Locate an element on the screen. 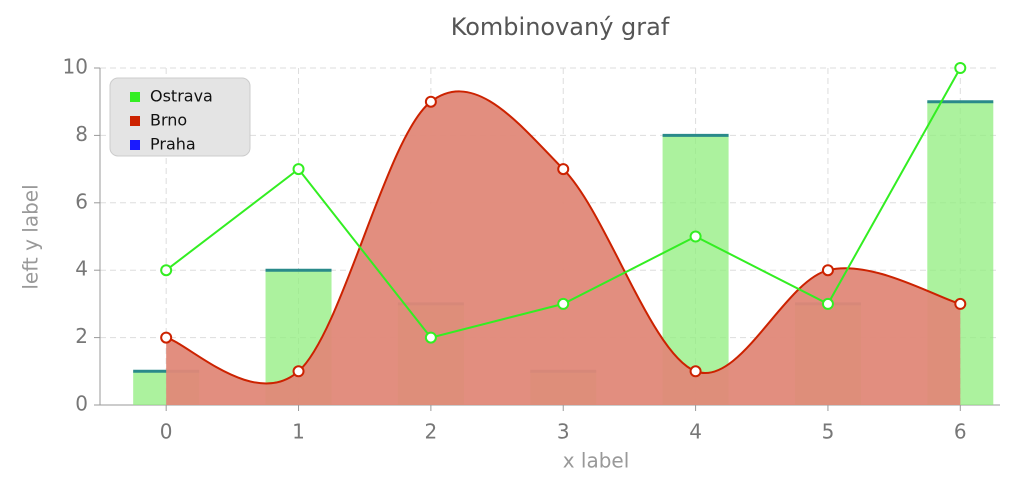  x-tick-label: 5 is located at coordinates (828, 432).